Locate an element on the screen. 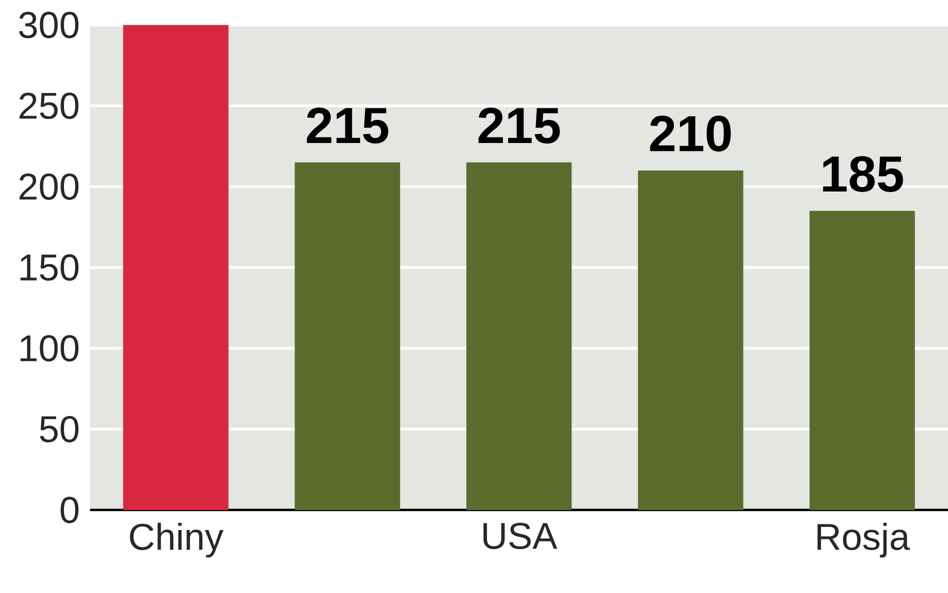 The image size is (948, 593). y-tick-label: 250 is located at coordinates (49, 106).